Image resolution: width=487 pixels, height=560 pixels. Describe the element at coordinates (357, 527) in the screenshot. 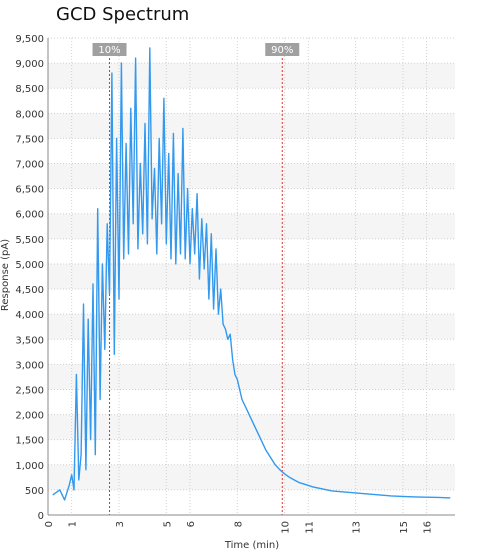

I see `x-tick-label: 13` at that location.